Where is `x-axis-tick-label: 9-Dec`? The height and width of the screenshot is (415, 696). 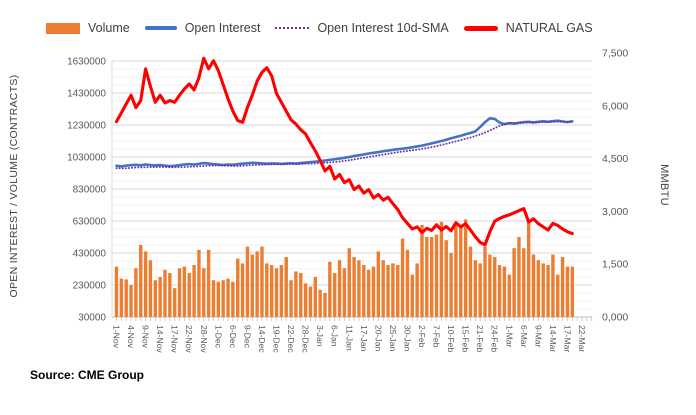 x-axis-tick-label: 9-Dec is located at coordinates (247, 337).